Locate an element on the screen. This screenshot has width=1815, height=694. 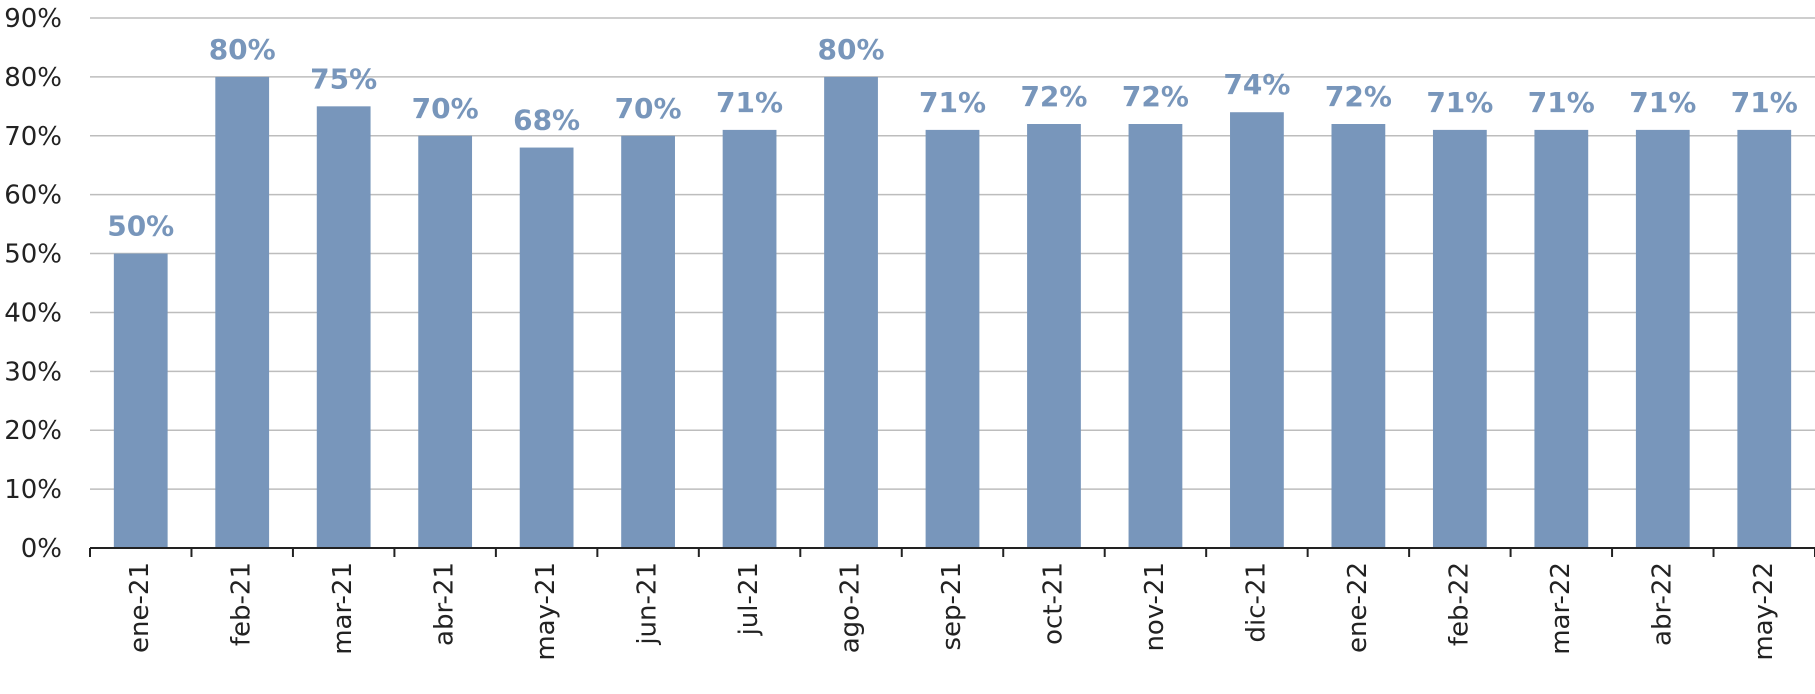
x-tick-label: ago-21 is located at coordinates (851, 607).